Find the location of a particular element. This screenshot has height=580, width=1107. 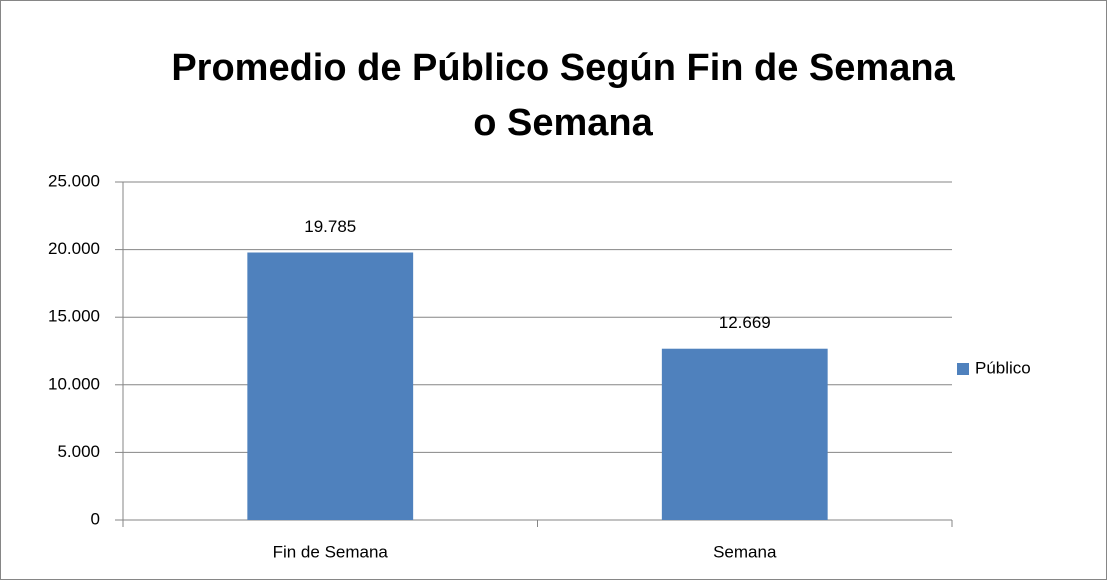

y-tick-label: 10.000 is located at coordinates (74, 383).